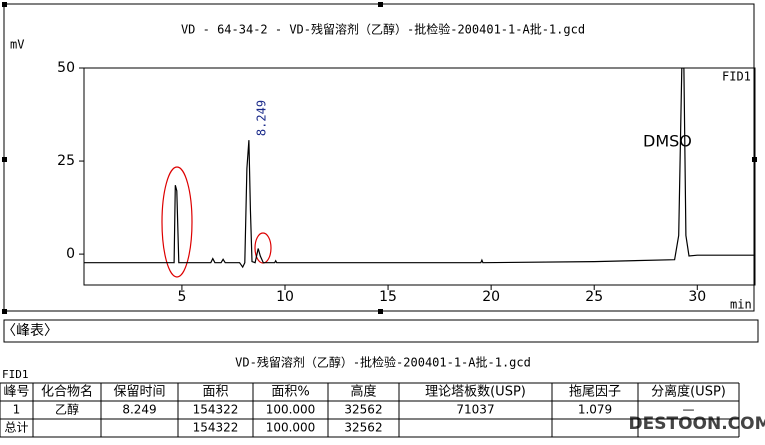 The height and width of the screenshot is (445, 765). I want to click on table-cell: 1.079, so click(595, 410).